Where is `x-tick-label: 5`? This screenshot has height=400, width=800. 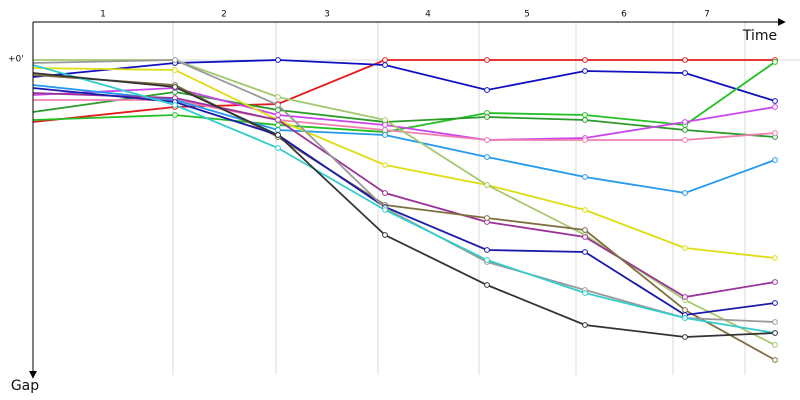 x-tick-label: 5 is located at coordinates (527, 15).